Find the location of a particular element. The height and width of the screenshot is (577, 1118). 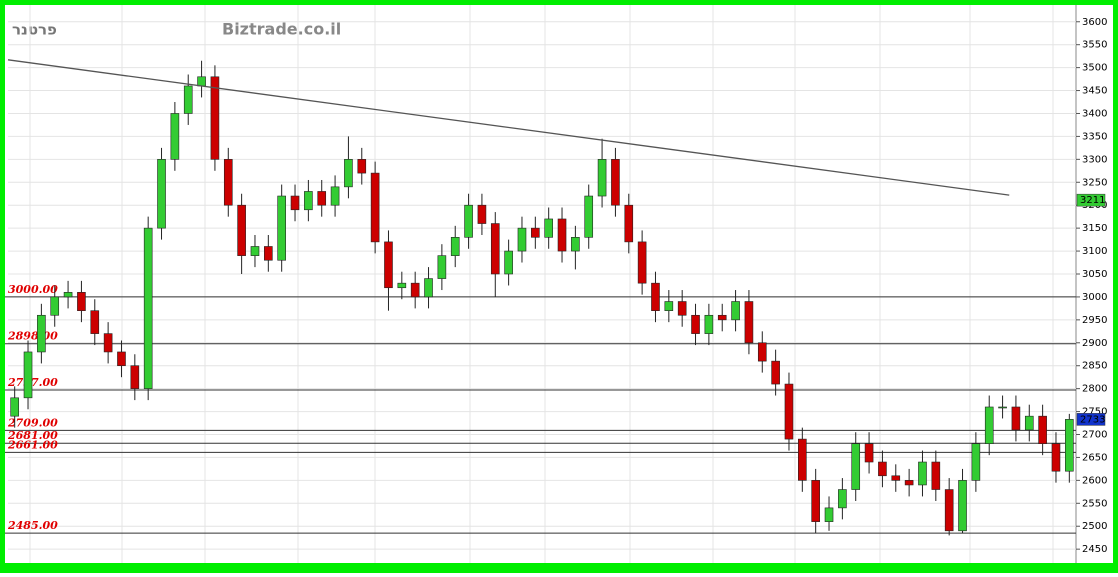

y-tick-label: 3000 is located at coordinates (1094, 297).